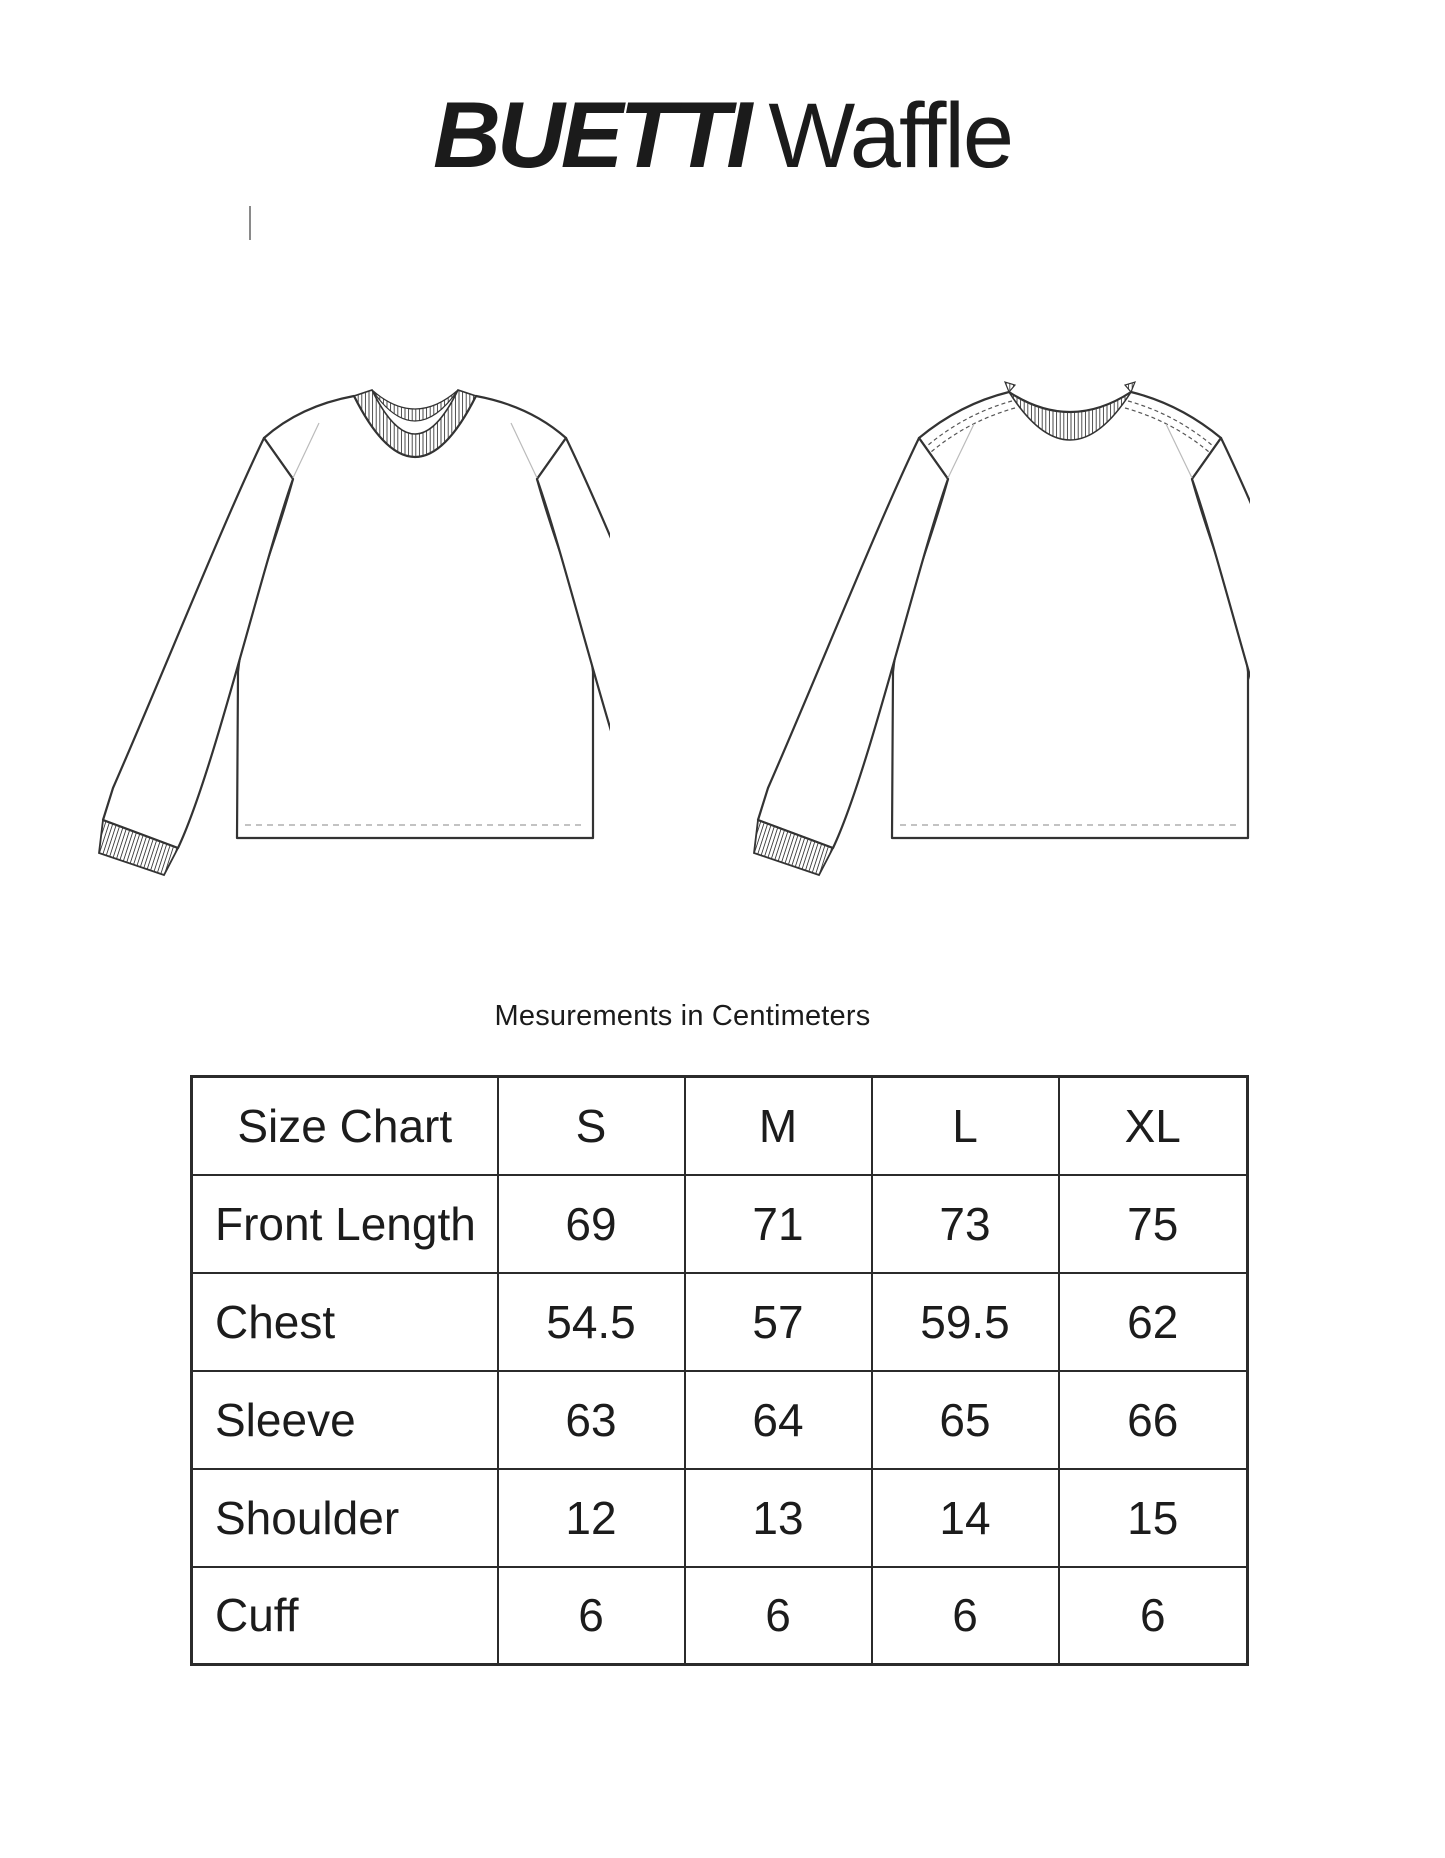  I want to click on front-sleeve-right, so click(572, 584).